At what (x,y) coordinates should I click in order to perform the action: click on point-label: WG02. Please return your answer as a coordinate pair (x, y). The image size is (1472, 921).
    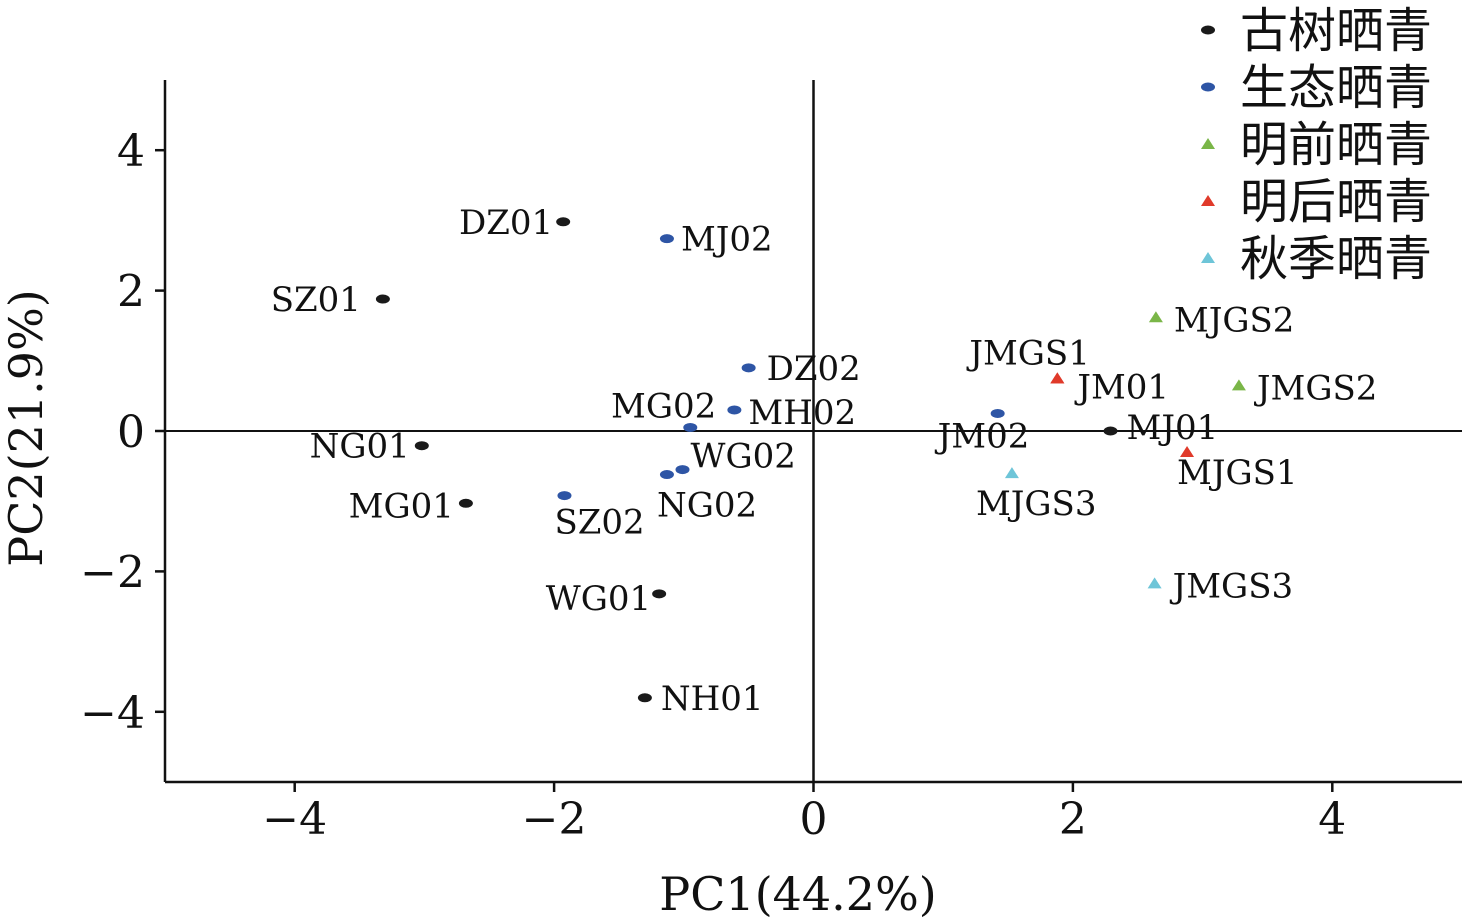
    Looking at the image, I should click on (743, 457).